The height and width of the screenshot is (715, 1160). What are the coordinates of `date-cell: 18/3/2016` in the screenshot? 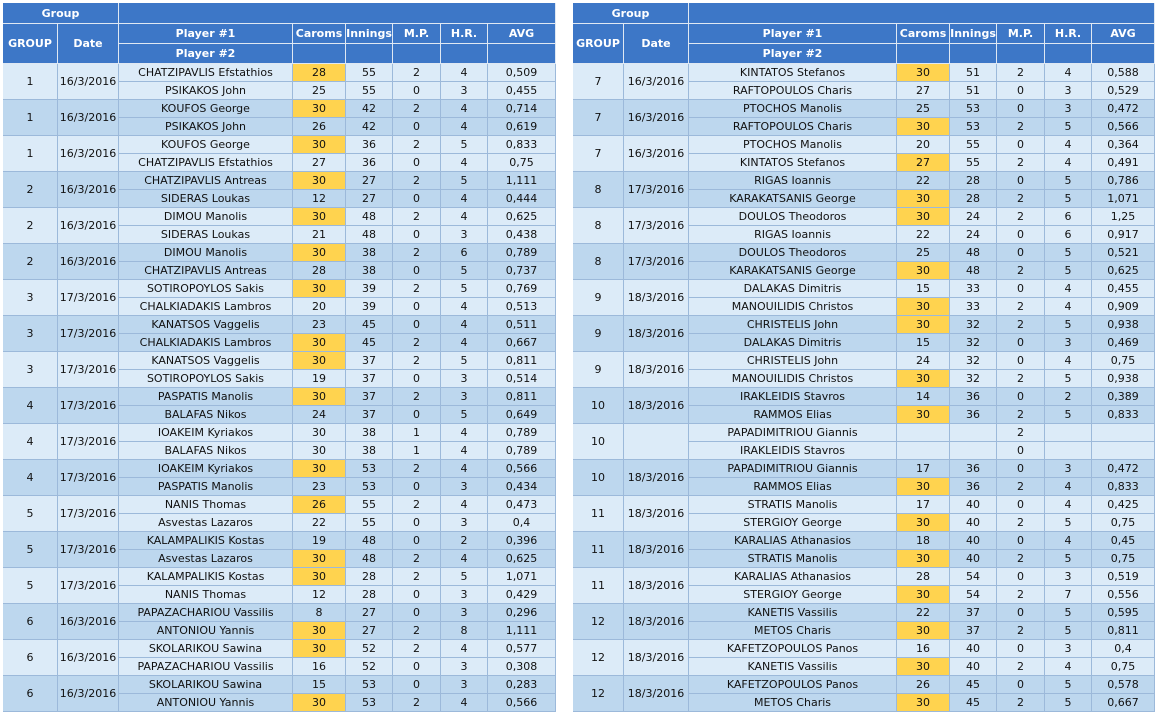 It's located at (656, 658).